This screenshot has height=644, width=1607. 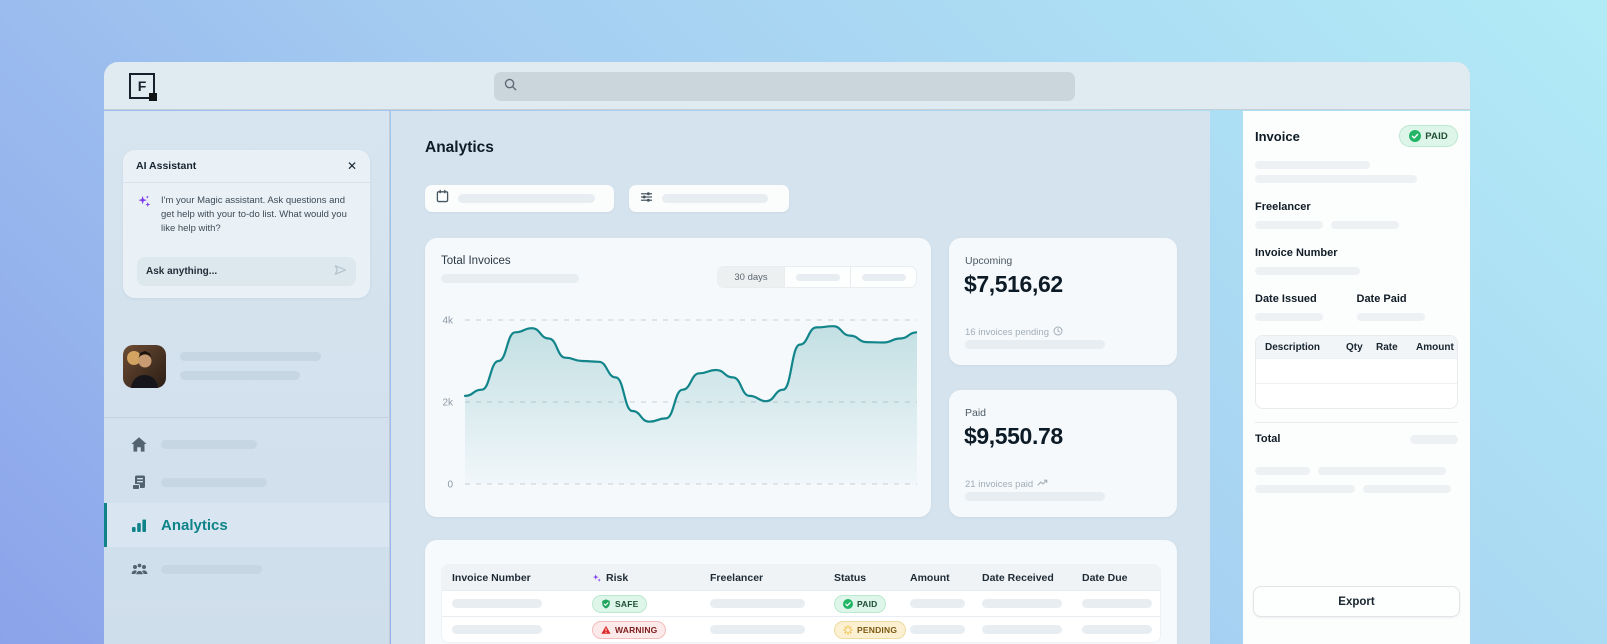 I want to click on col-date-due: Date Due, so click(x=1105, y=577).